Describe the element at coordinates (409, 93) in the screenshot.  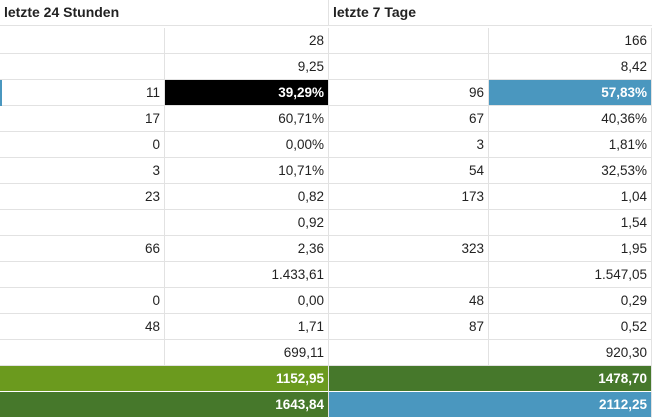
I see `cell: 96` at that location.